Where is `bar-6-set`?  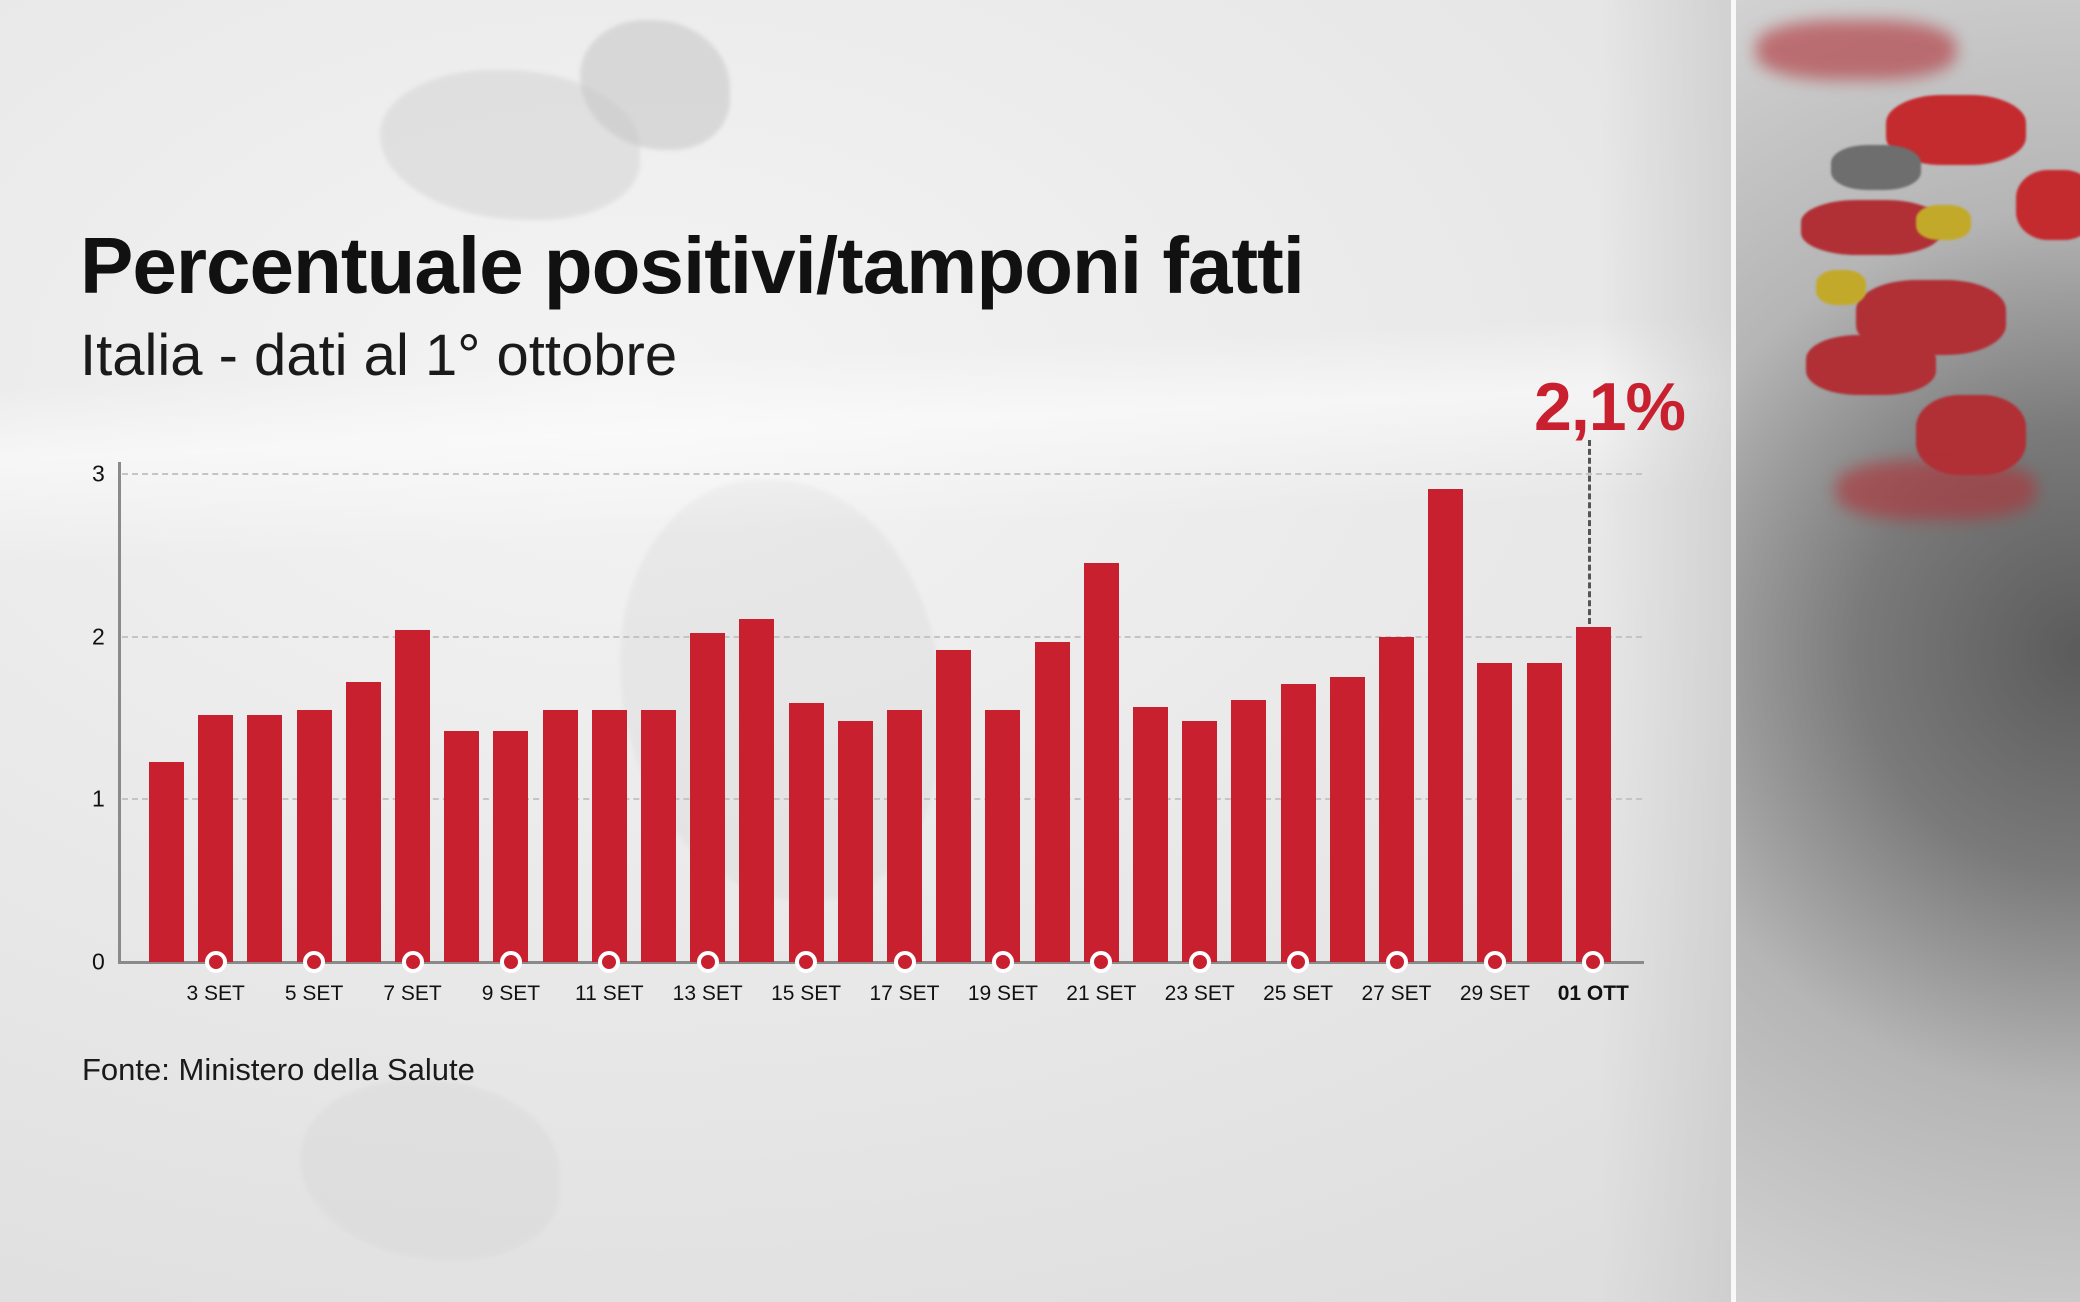
bar-6-set is located at coordinates (363, 822).